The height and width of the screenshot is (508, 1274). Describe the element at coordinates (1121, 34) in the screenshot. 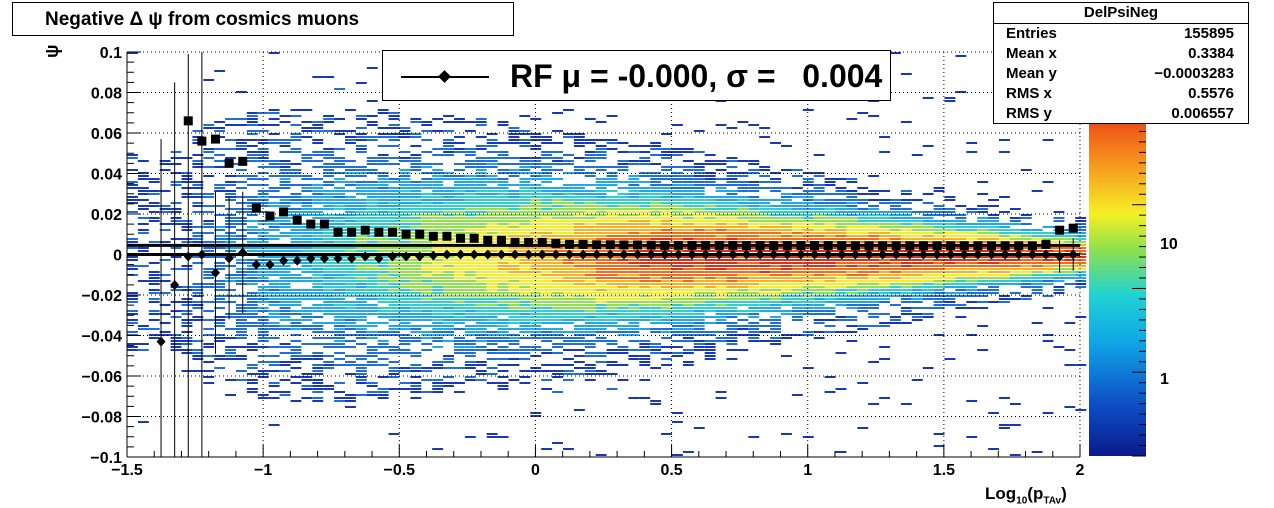

I see `stats-row-entries: Entries 155895` at that location.